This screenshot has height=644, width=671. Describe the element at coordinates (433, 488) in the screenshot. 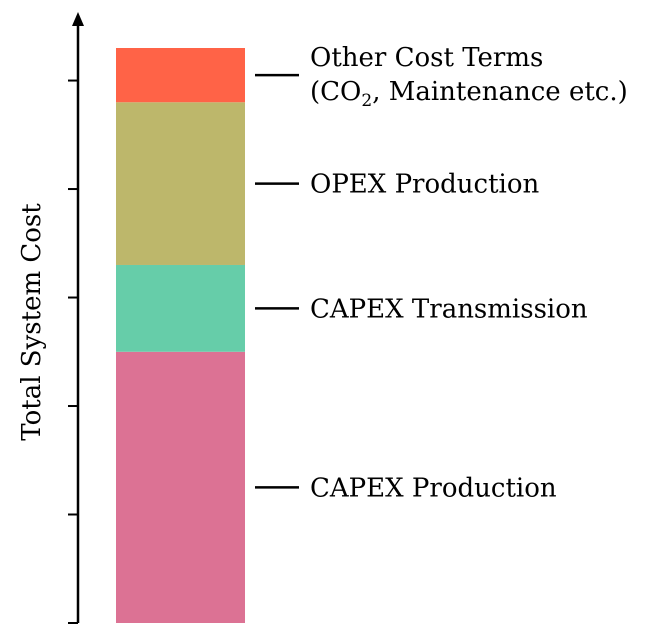

I see `segment-label-0: CAPEX Production` at that location.